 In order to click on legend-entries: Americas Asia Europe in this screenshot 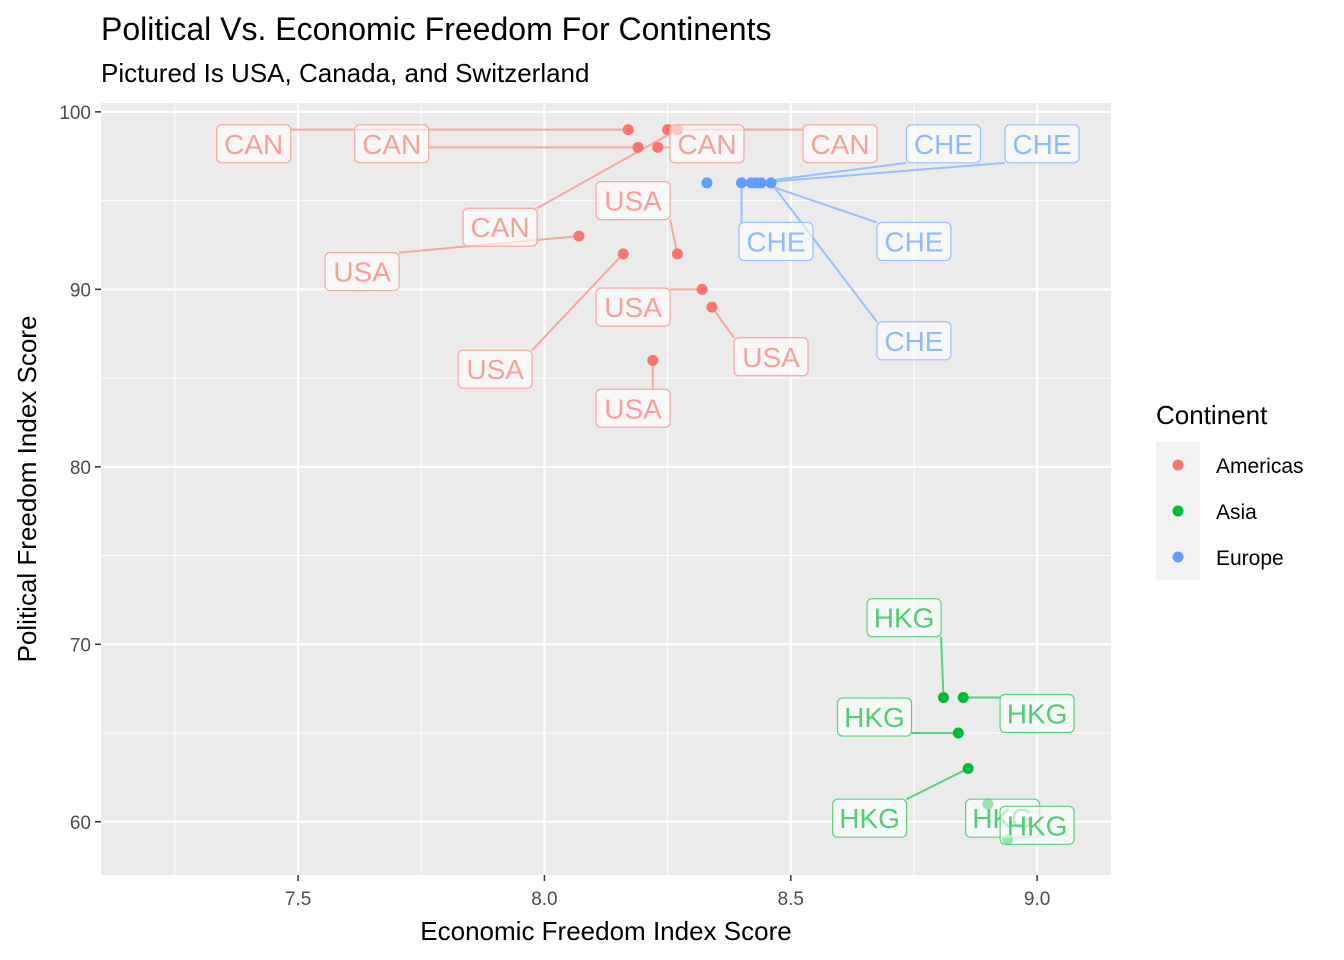, I will do `click(1238, 512)`.